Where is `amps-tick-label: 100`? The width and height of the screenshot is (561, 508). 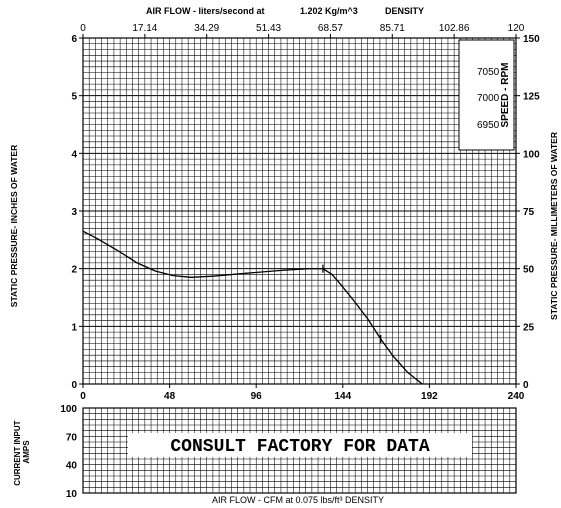 amps-tick-label: 100 is located at coordinates (68, 409).